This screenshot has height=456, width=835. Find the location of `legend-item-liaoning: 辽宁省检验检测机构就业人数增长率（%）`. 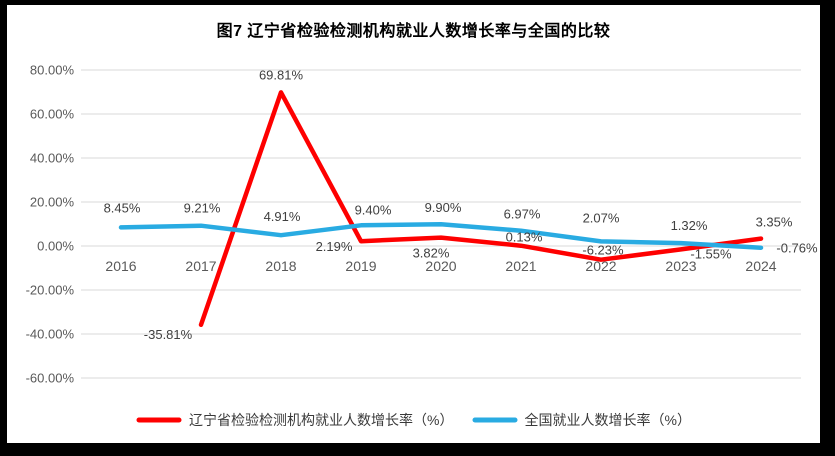

legend-item-liaoning: 辽宁省检验检测机构就业人数增长率（%） is located at coordinates (295, 420).